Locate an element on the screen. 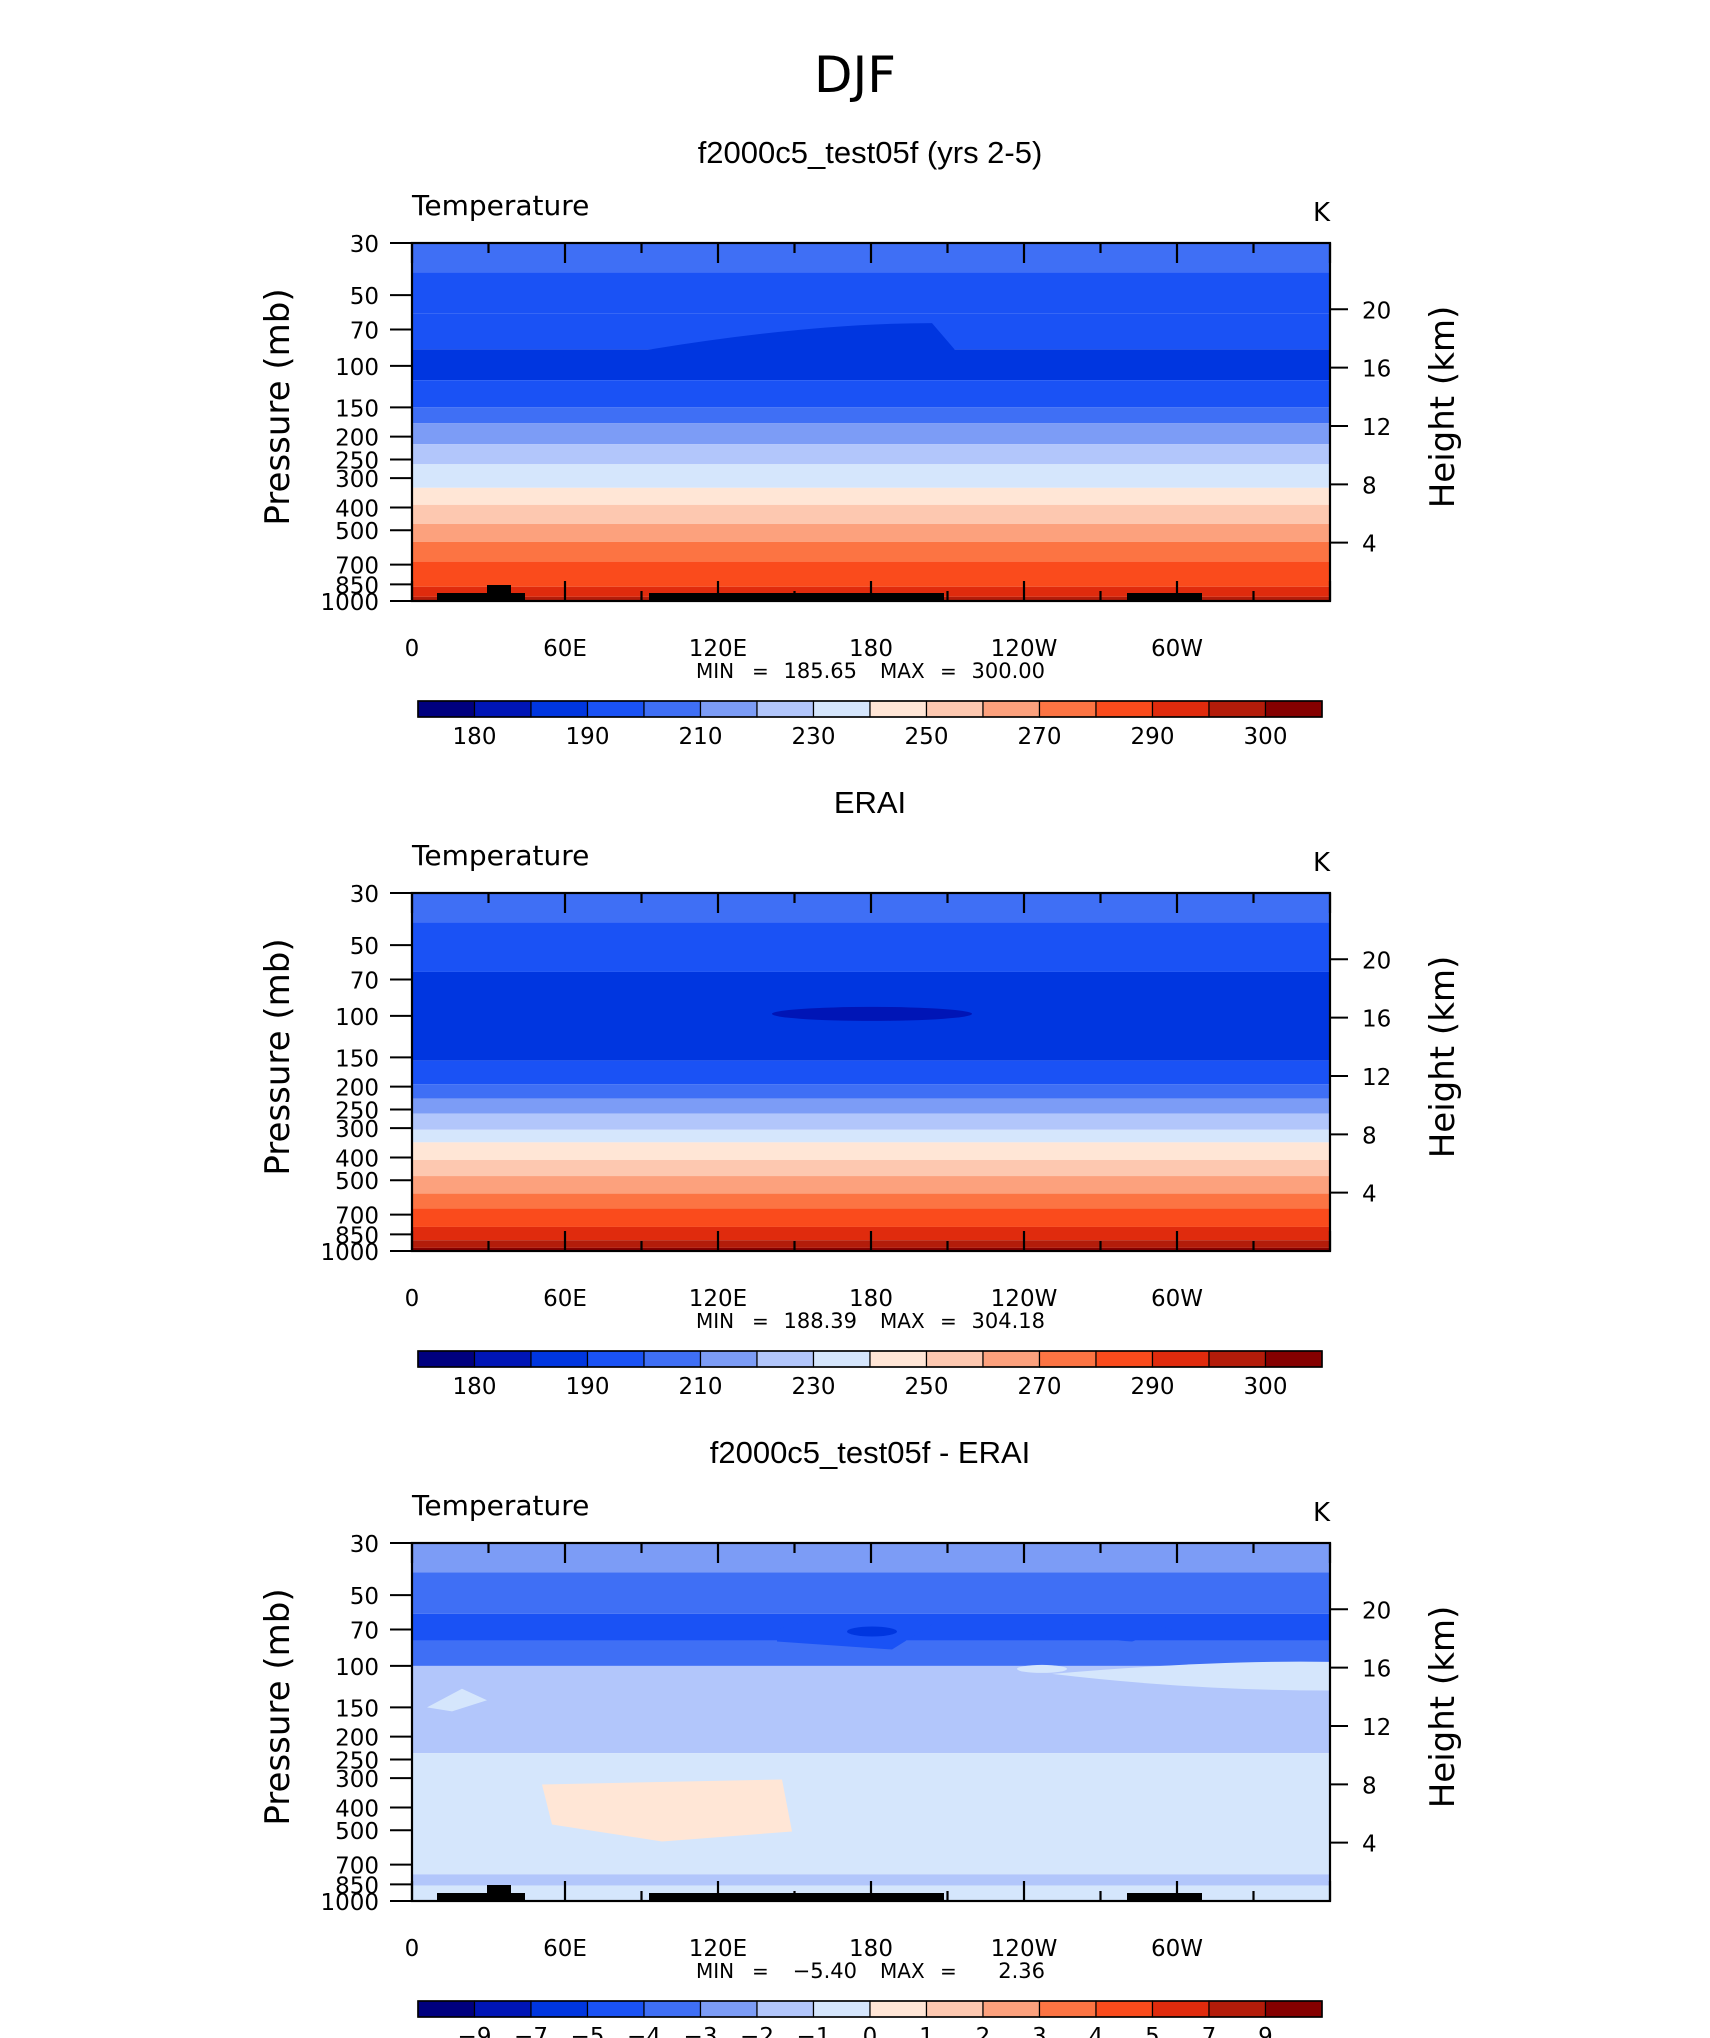  y2-tick-label: 16 is located at coordinates (1376, 1020).